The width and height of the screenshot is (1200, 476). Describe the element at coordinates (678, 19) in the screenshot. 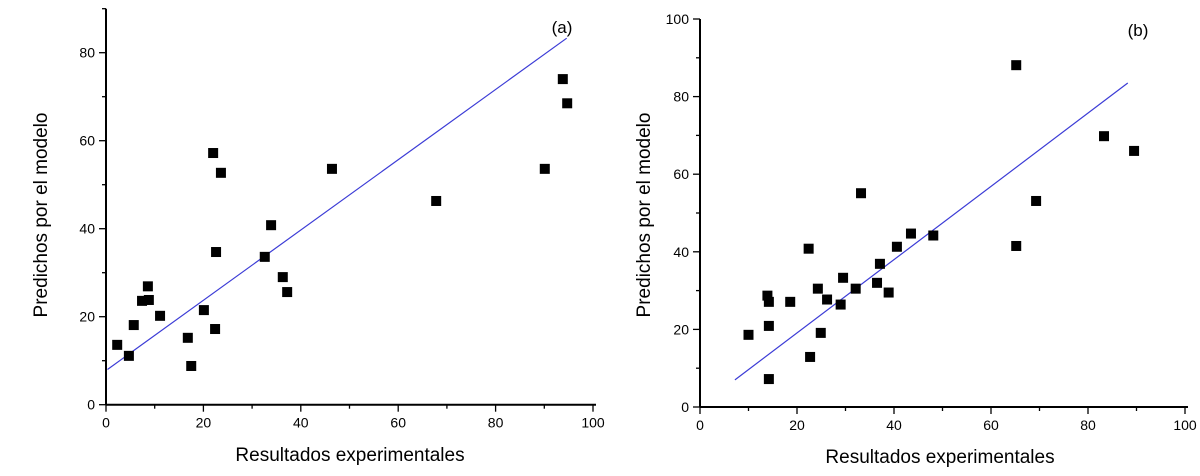

I see `y-tick-label: 100` at that location.